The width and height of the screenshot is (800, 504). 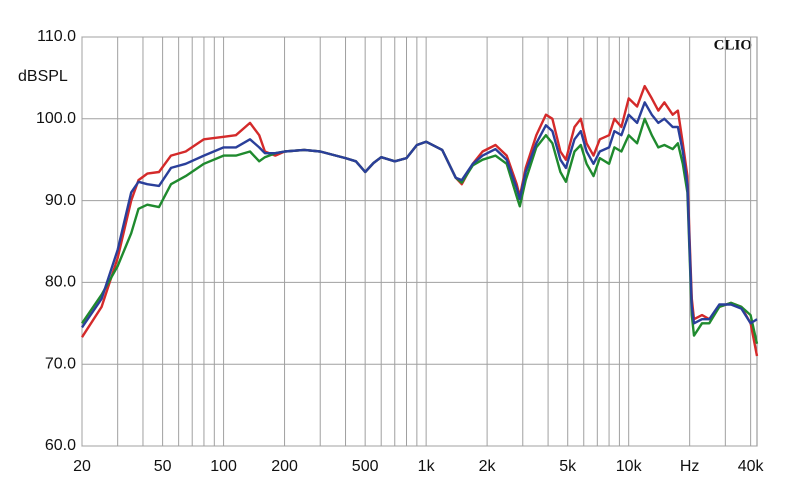 I want to click on x-tick-label: Hz, so click(x=690, y=466).